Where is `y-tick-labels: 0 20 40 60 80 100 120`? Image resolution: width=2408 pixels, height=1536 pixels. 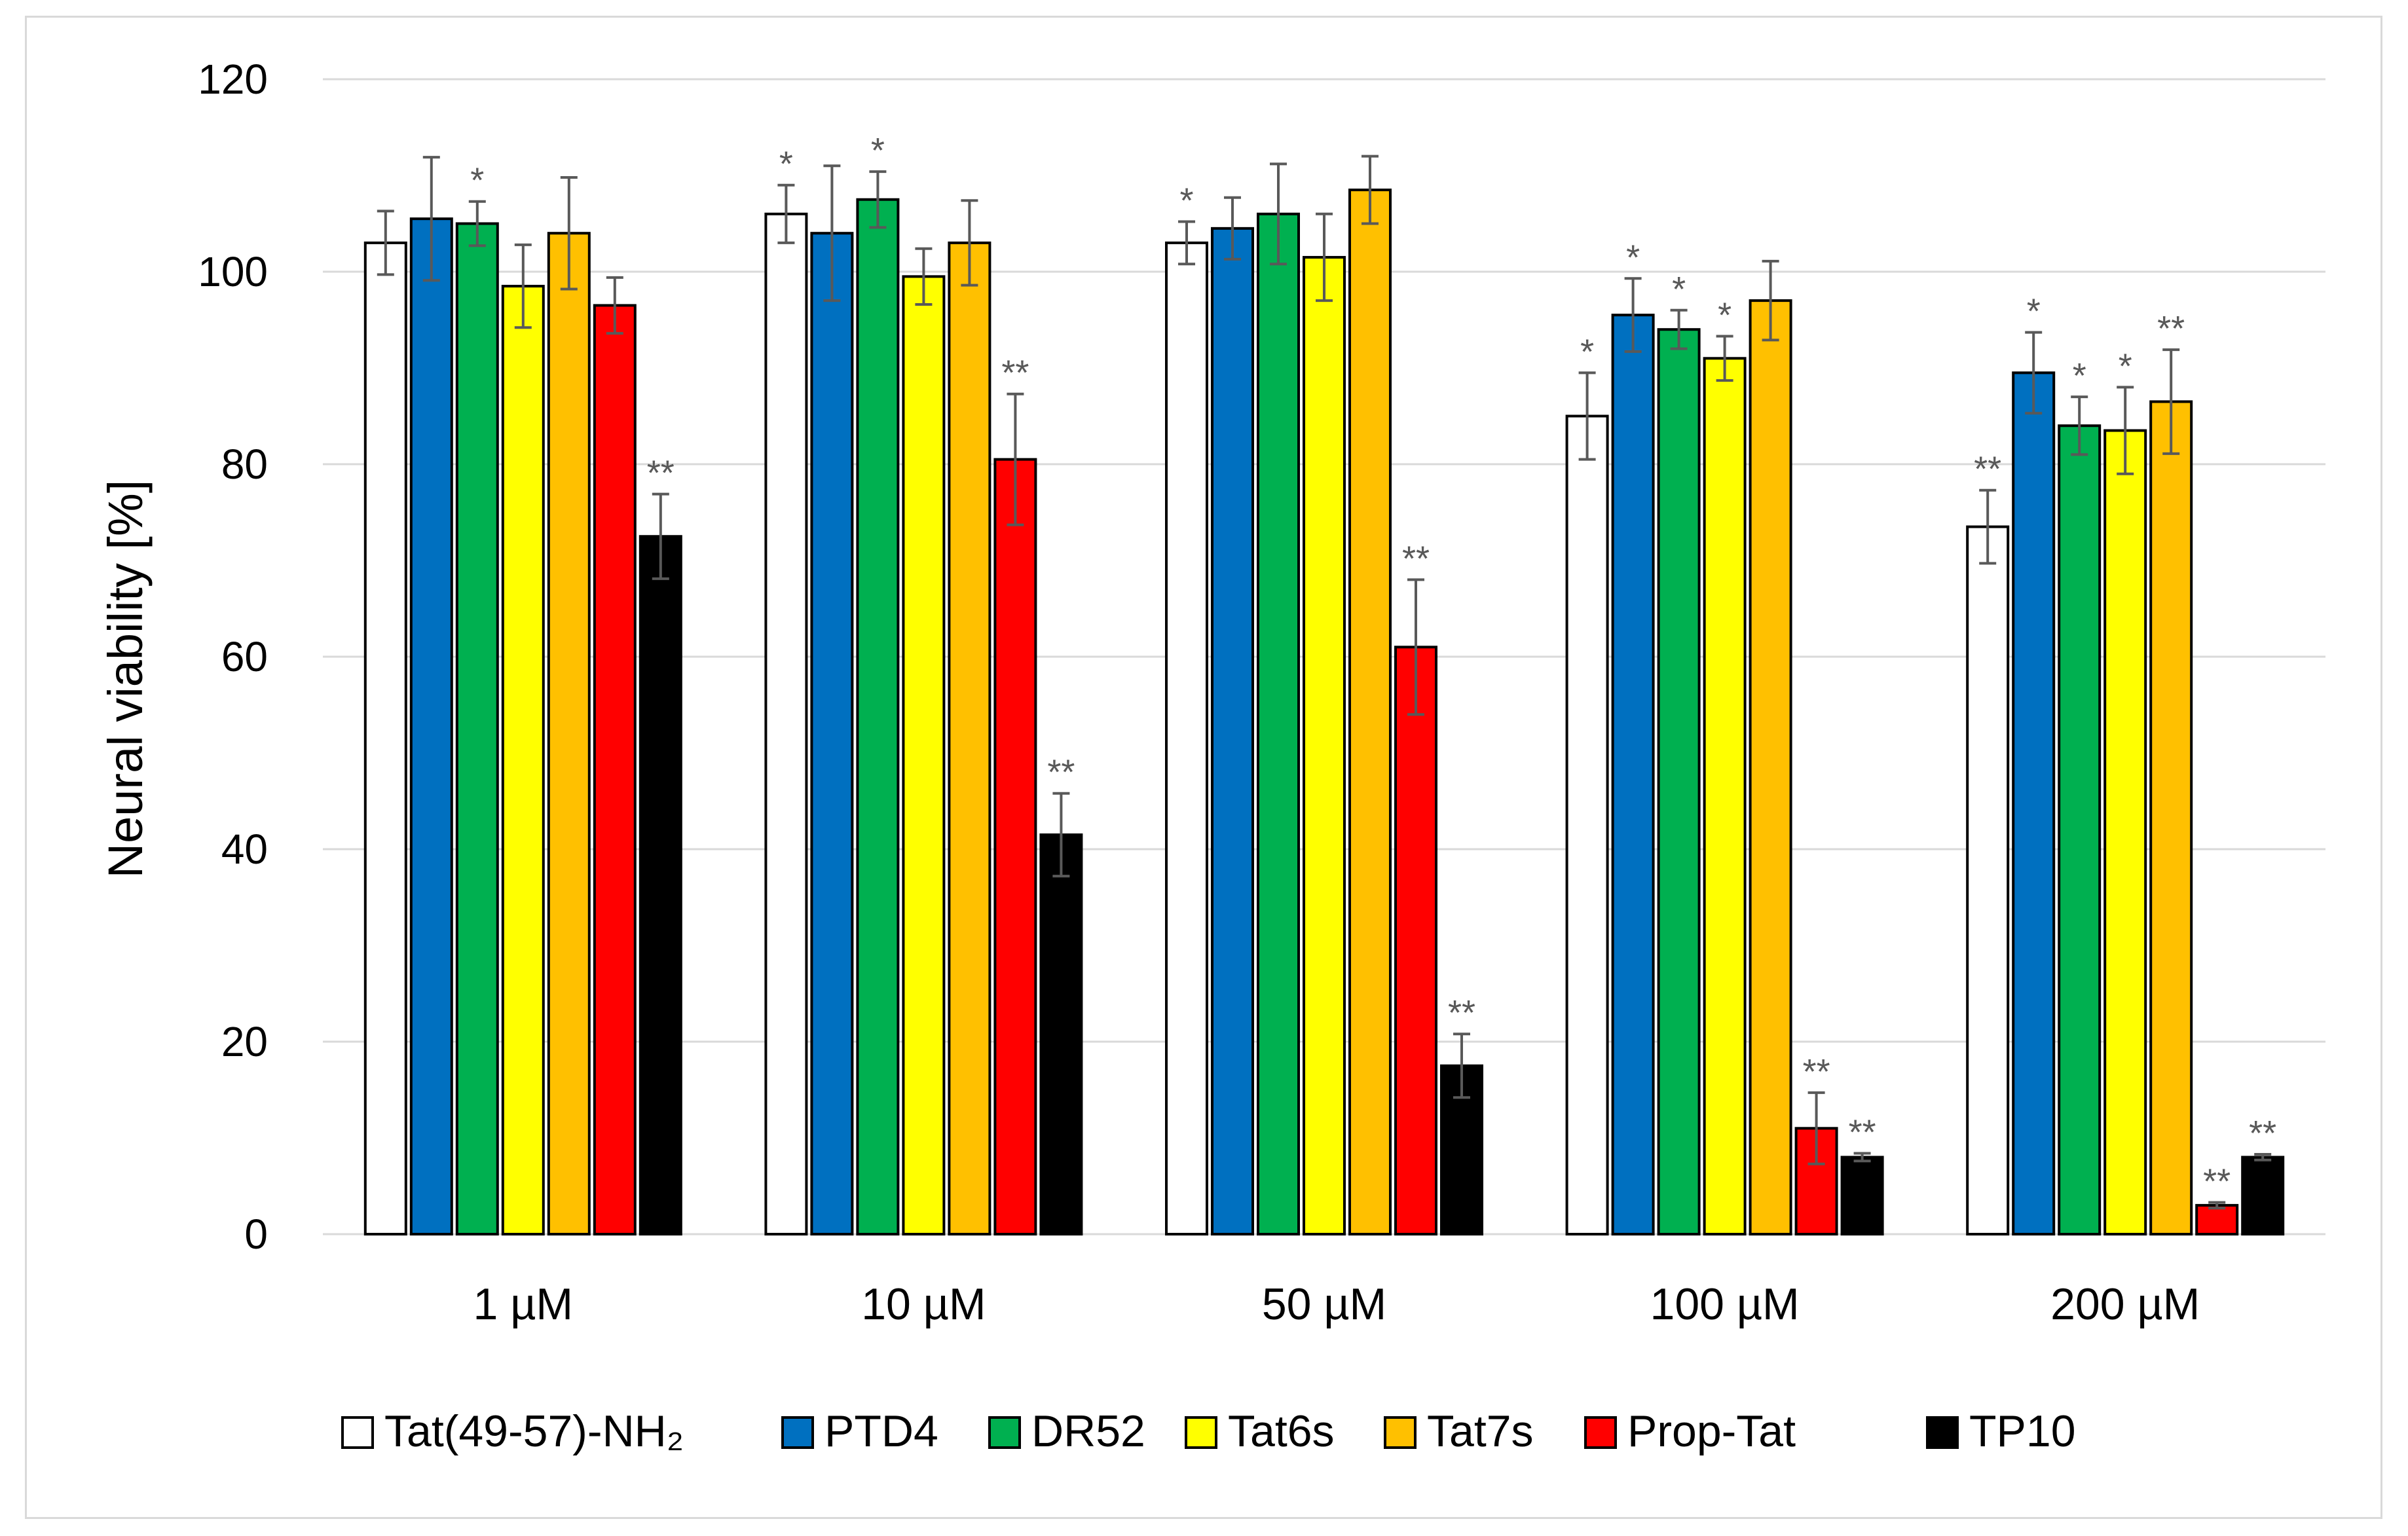 y-tick-labels: 0 20 40 60 80 100 120 is located at coordinates (233, 657).